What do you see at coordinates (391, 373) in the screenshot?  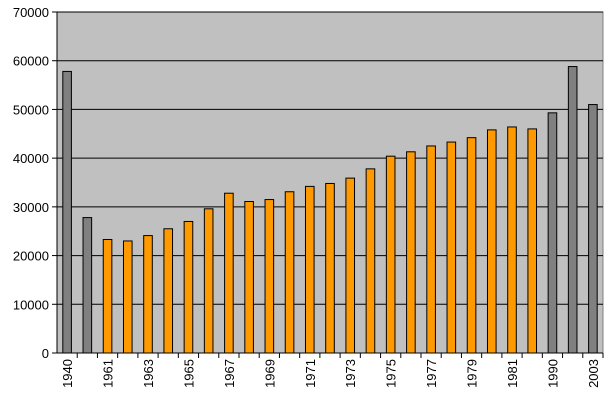 I see `x-tick-label: 1975` at bounding box center [391, 373].